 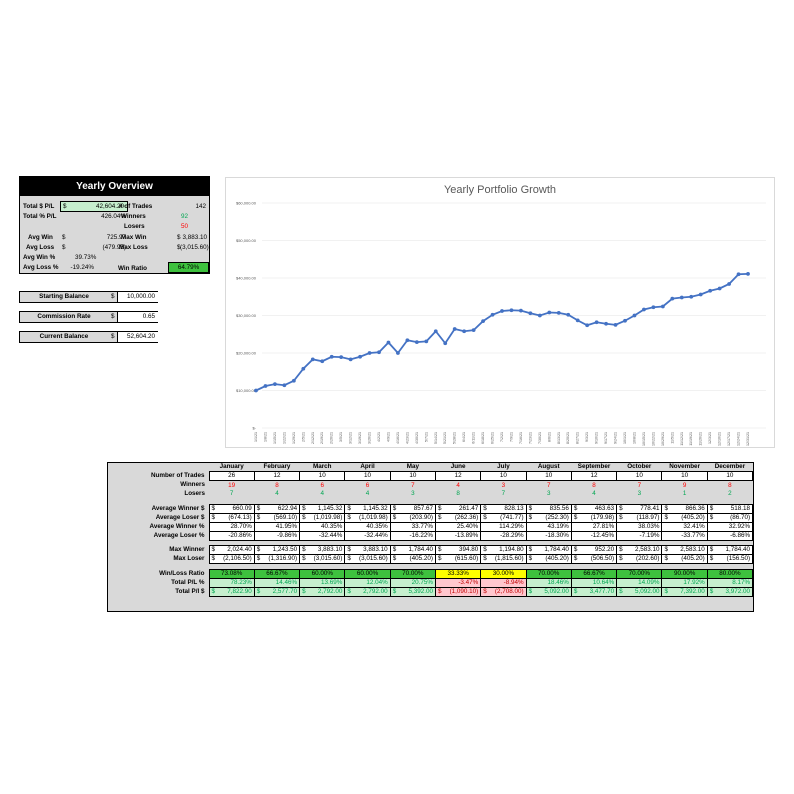 I want to click on money-wrap: $ (252.30), so click(x=549, y=517).